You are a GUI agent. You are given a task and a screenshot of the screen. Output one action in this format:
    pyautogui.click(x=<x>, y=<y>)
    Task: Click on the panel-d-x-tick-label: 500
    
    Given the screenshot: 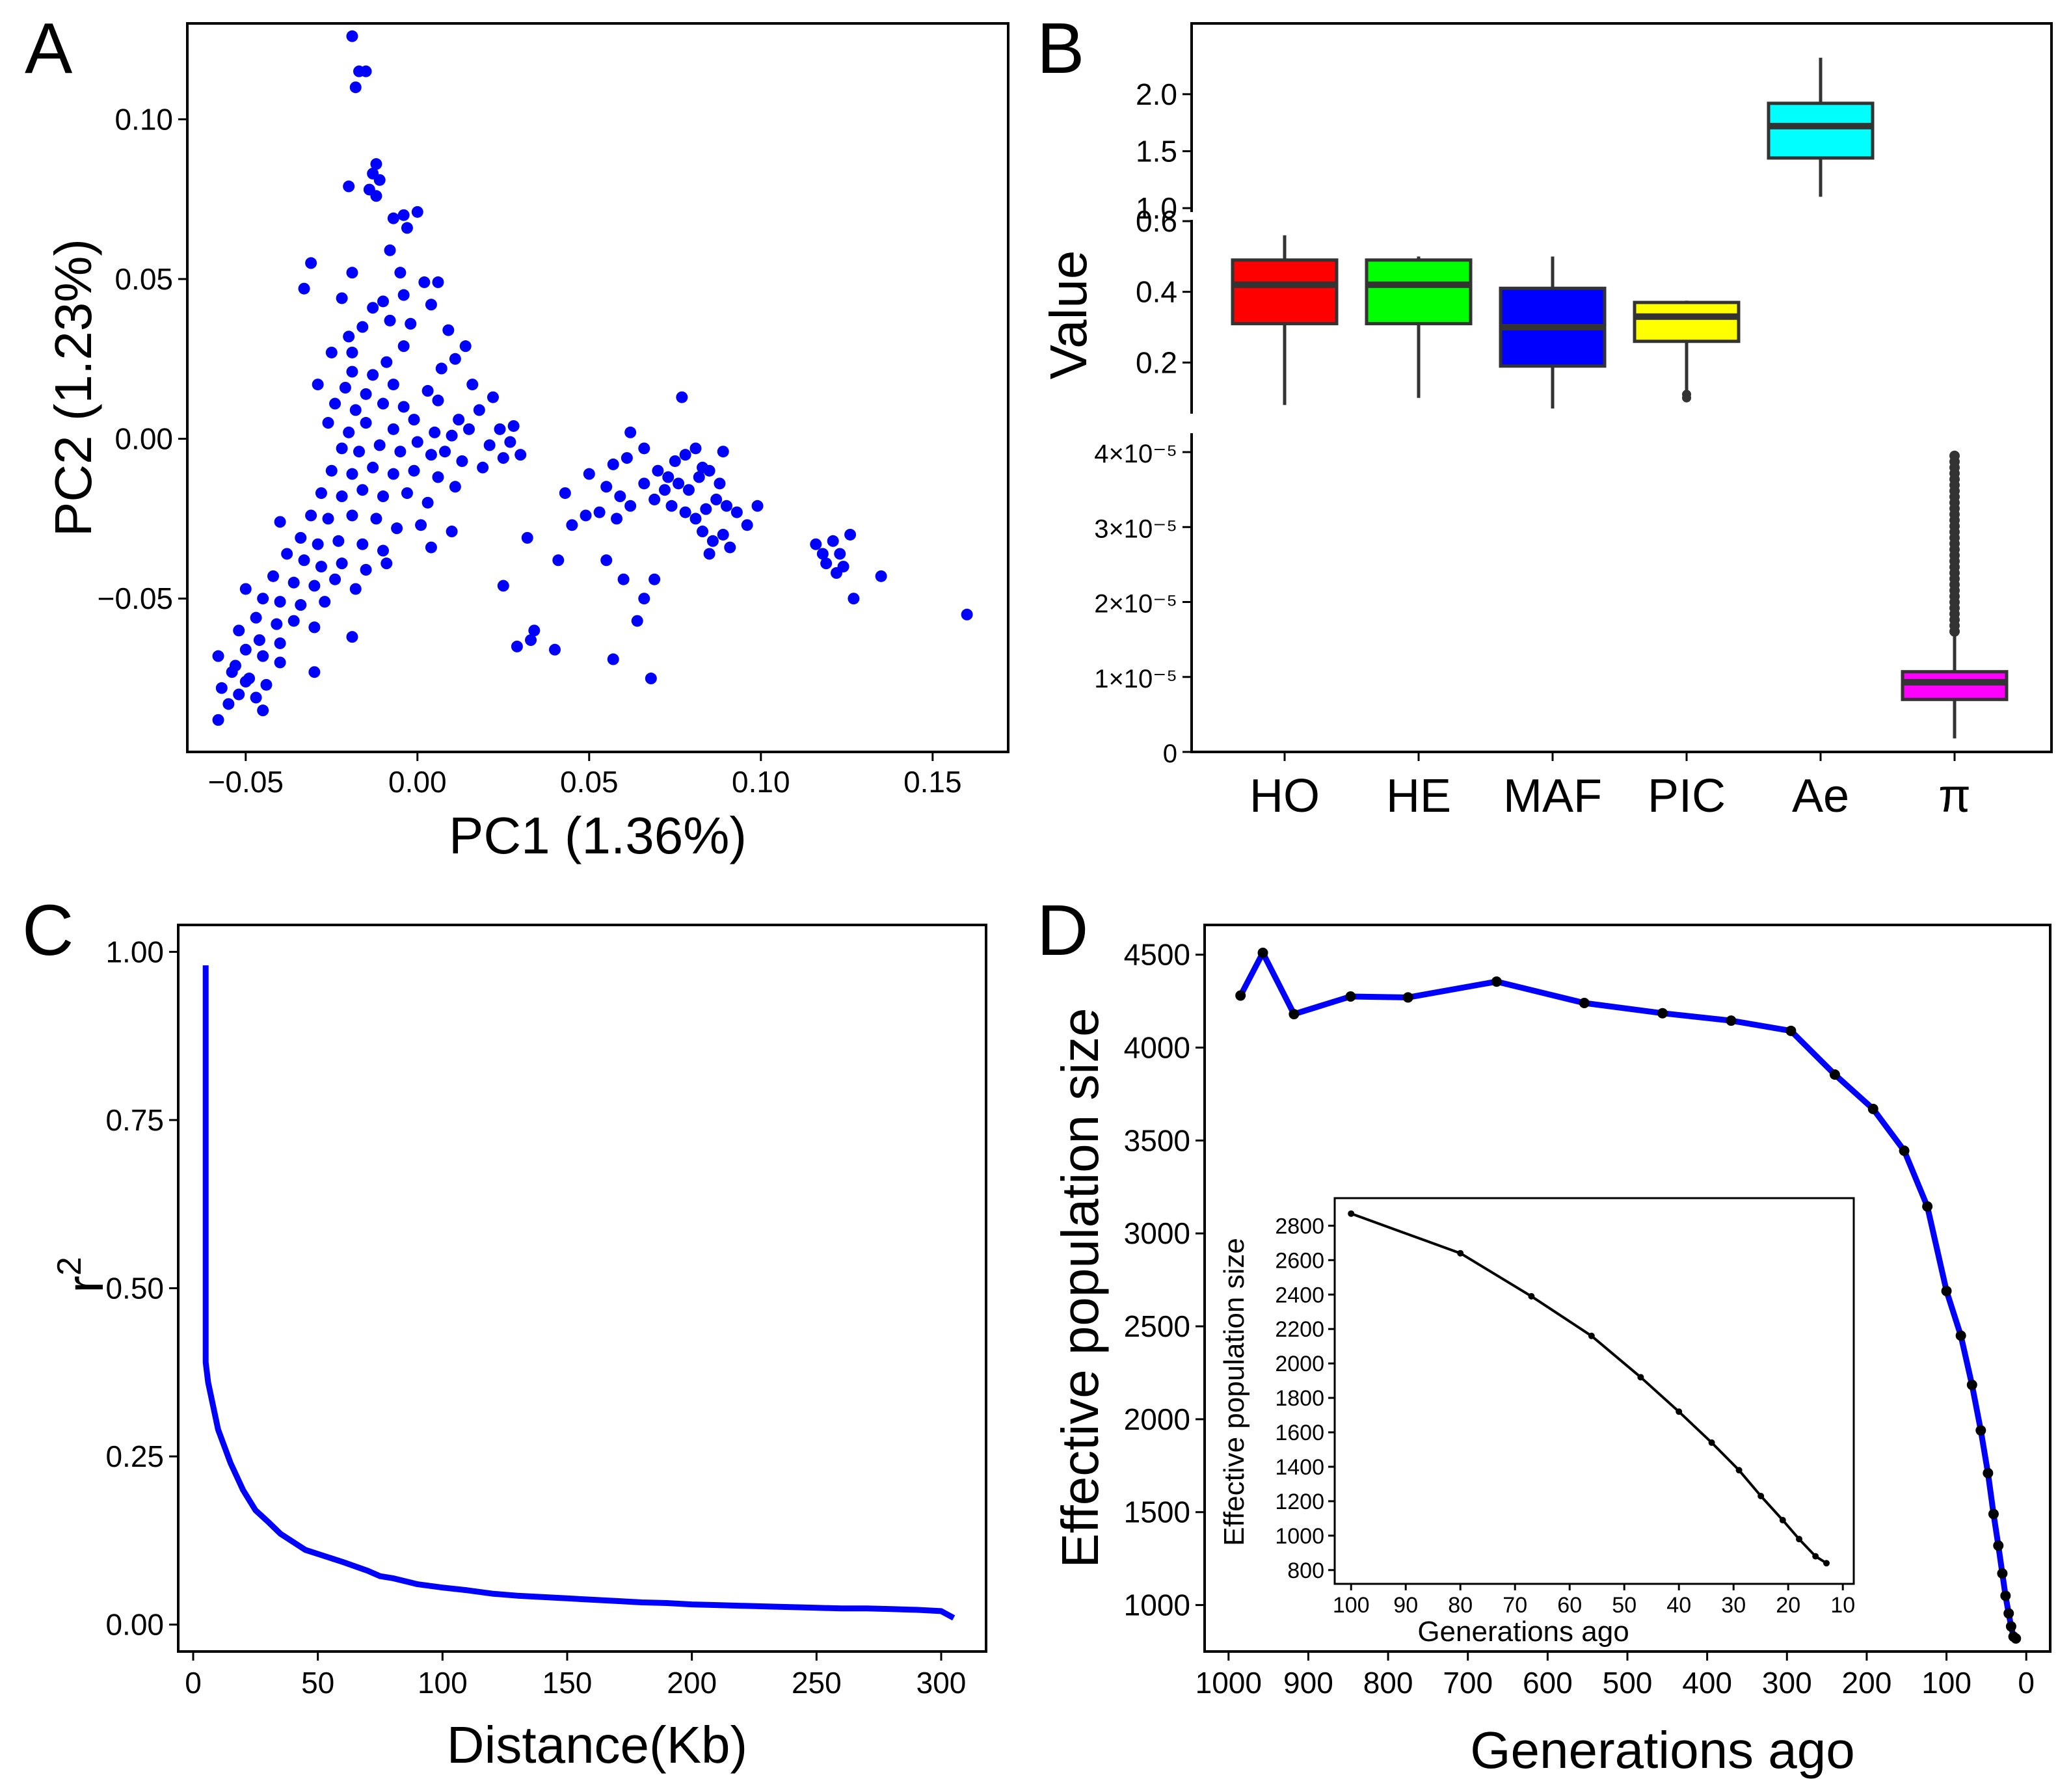 What is the action you would take?
    pyautogui.click(x=1628, y=1683)
    